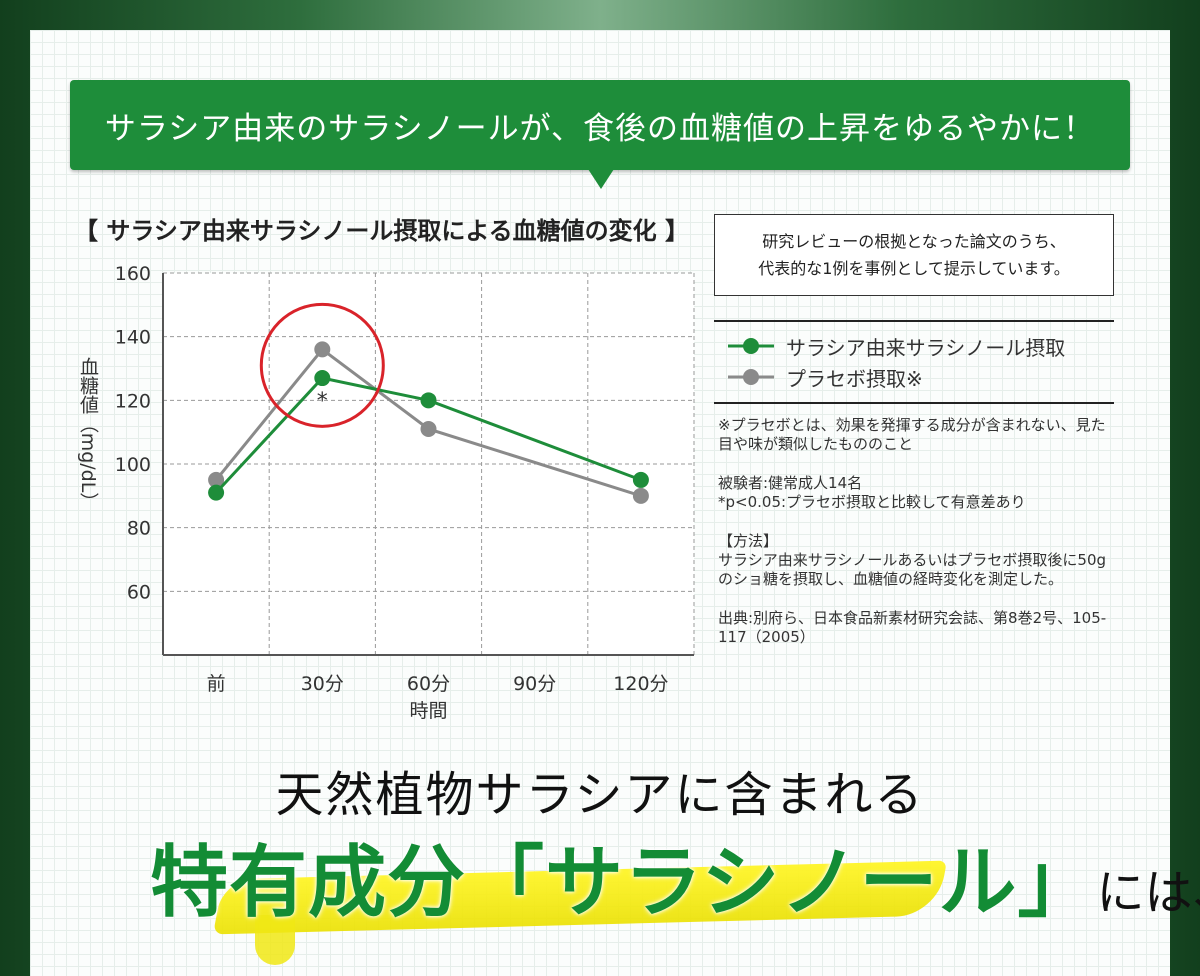  What do you see at coordinates (534, 684) in the screenshot?
I see `x-tick-label: 90分` at bounding box center [534, 684].